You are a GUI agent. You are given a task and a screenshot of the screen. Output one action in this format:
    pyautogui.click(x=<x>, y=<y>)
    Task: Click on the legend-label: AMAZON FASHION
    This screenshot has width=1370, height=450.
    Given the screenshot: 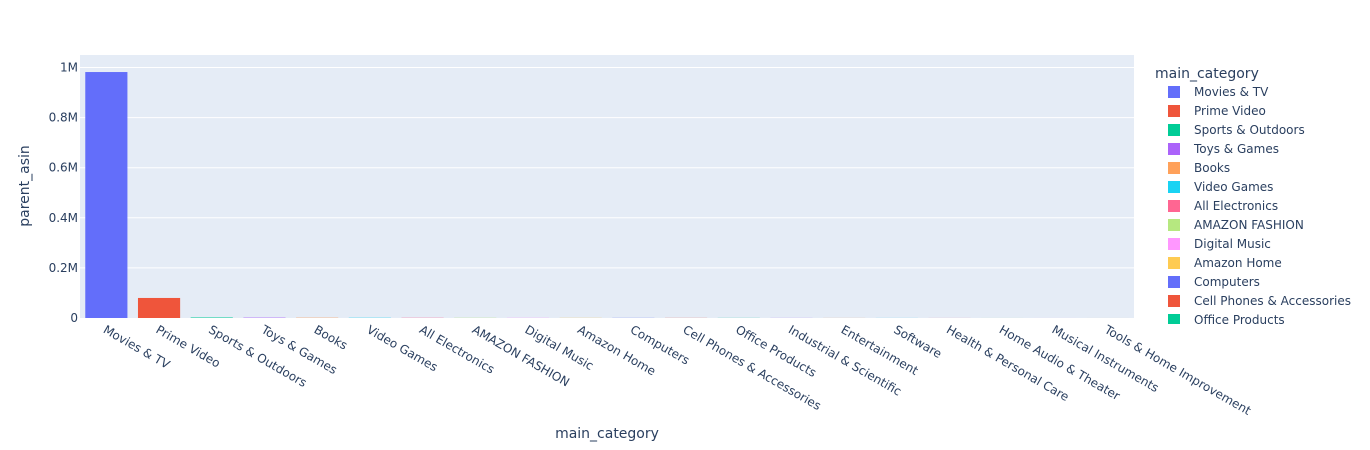 What is the action you would take?
    pyautogui.click(x=1249, y=225)
    